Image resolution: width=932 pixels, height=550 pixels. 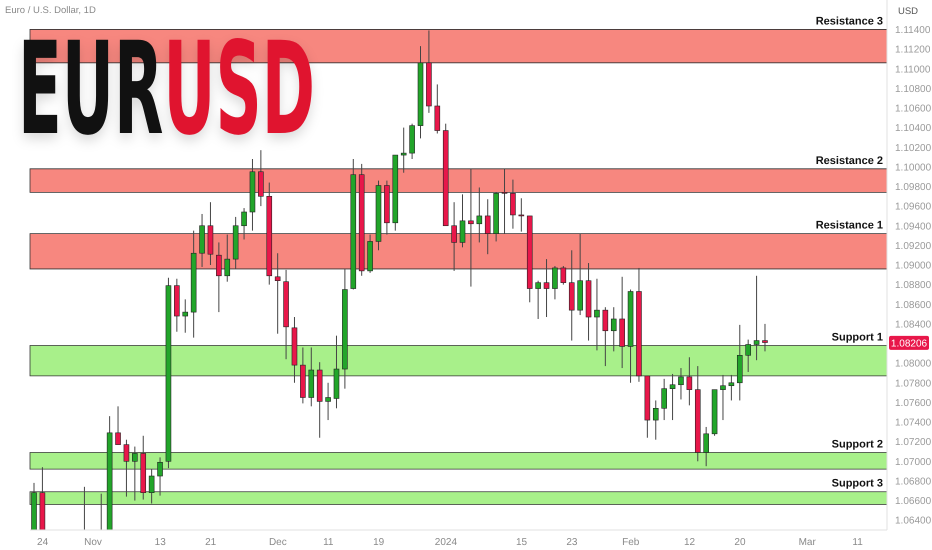 I want to click on x-tick-label: 23, so click(x=572, y=542).